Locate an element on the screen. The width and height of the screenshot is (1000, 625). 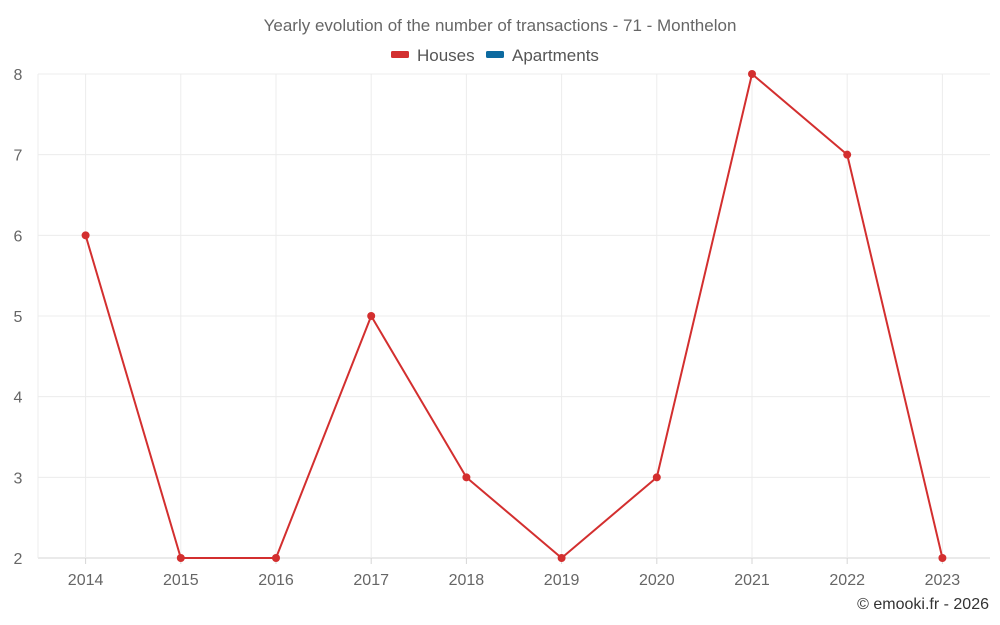
x-tick-label: 2016 is located at coordinates (276, 580).